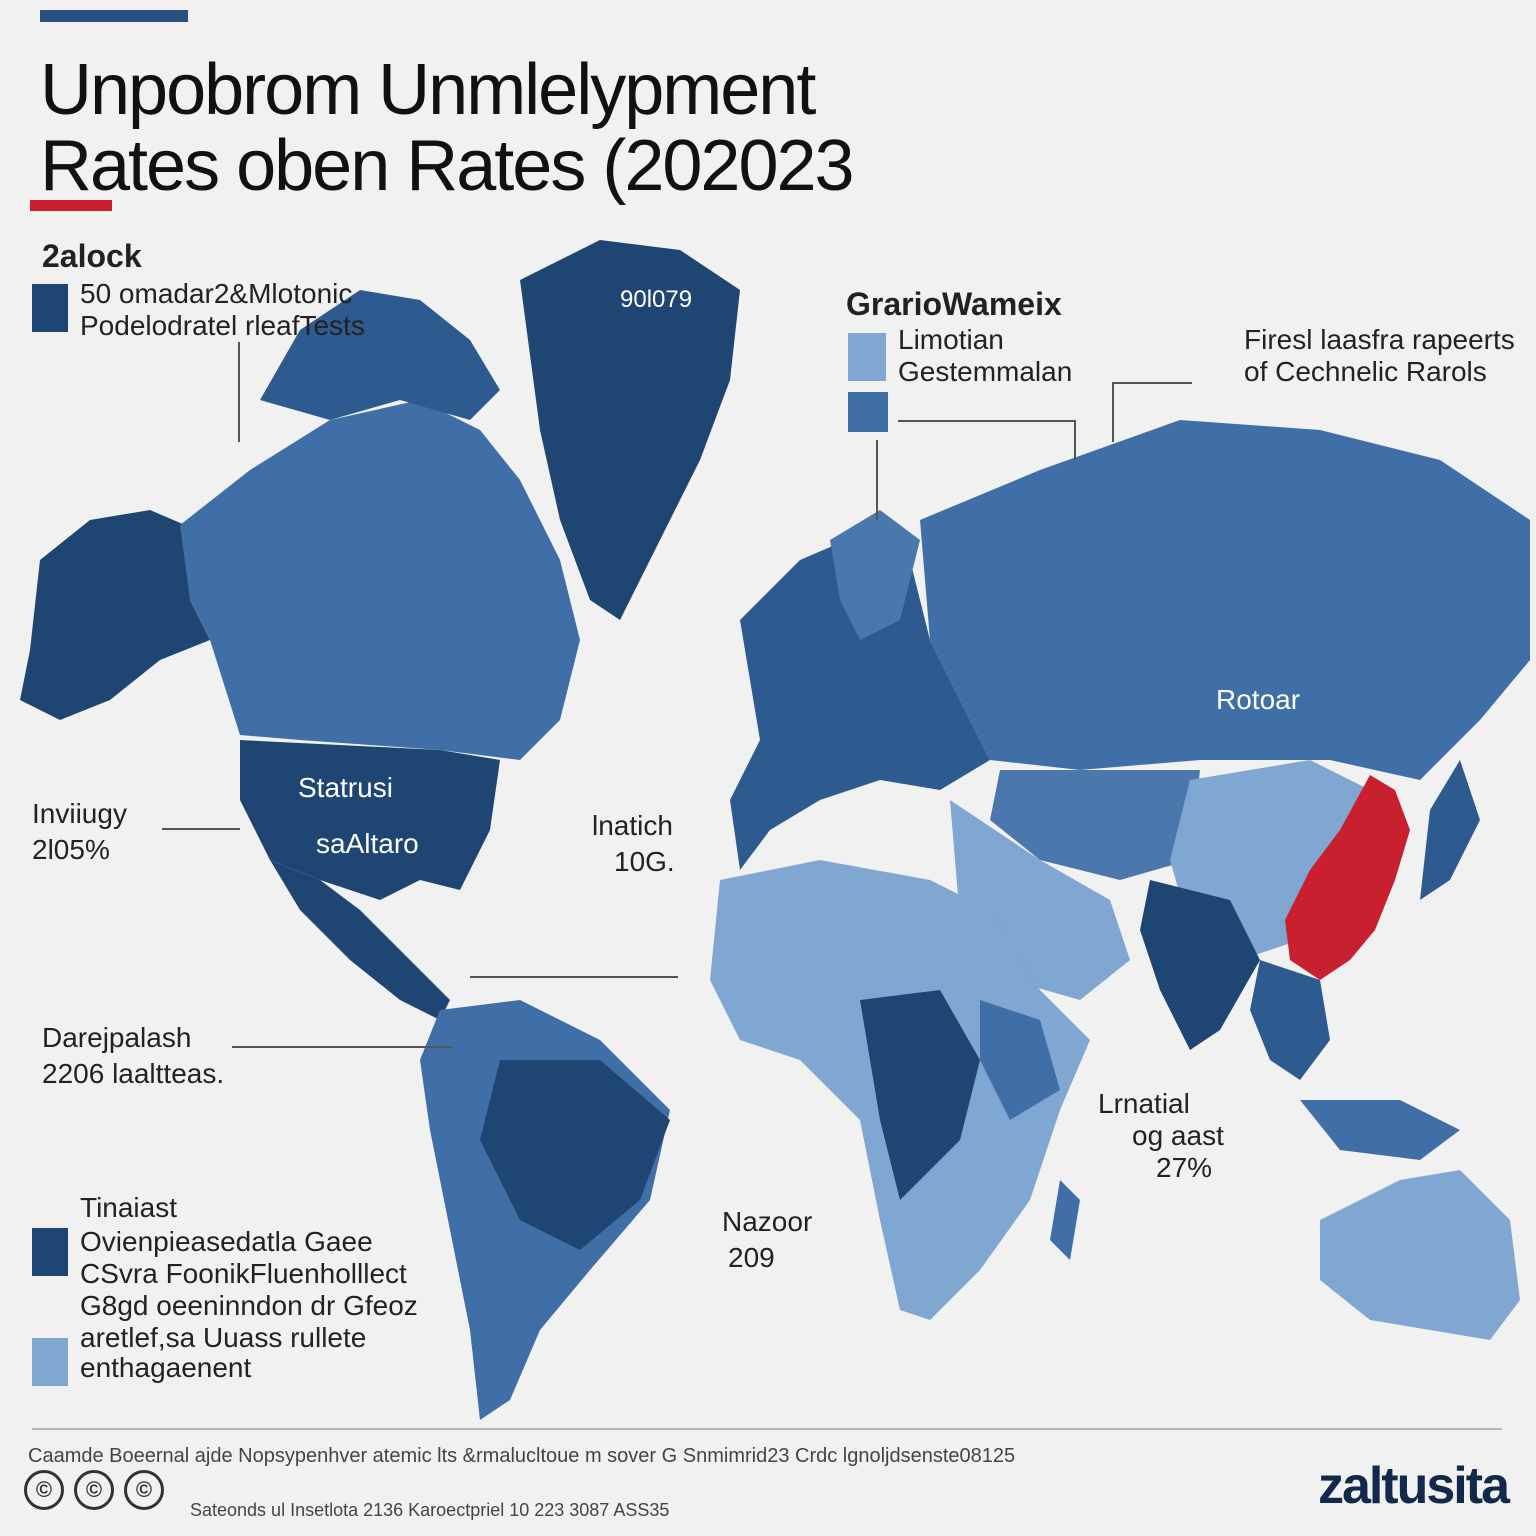 Image resolution: width=1536 pixels, height=1536 pixels. What do you see at coordinates (1347, 877) in the screenshot?
I see `region-highlight` at bounding box center [1347, 877].